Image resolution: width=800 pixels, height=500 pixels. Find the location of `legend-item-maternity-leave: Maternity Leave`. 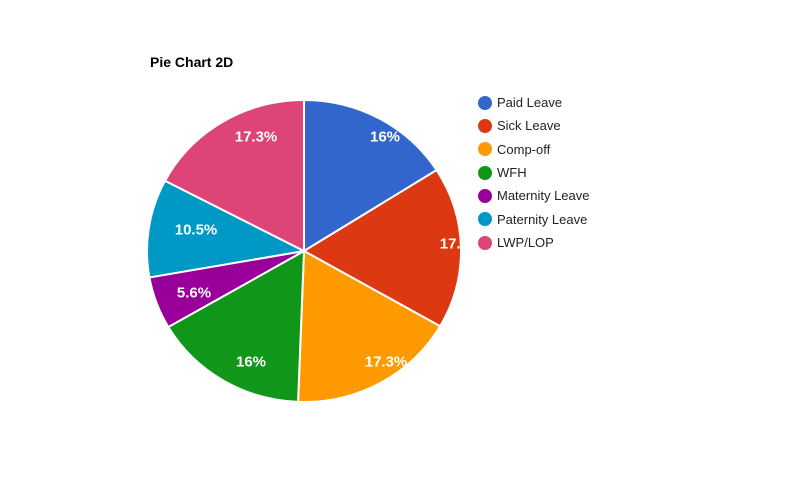

legend-item-maternity-leave: Maternity Leave is located at coordinates (534, 195).